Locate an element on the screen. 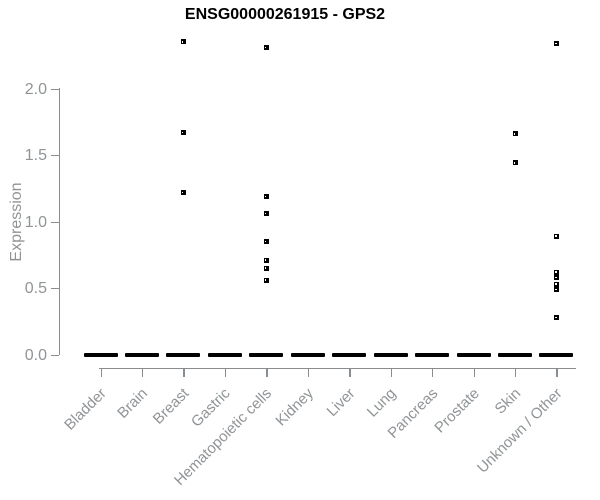  x-axis-line is located at coordinates (337, 369).